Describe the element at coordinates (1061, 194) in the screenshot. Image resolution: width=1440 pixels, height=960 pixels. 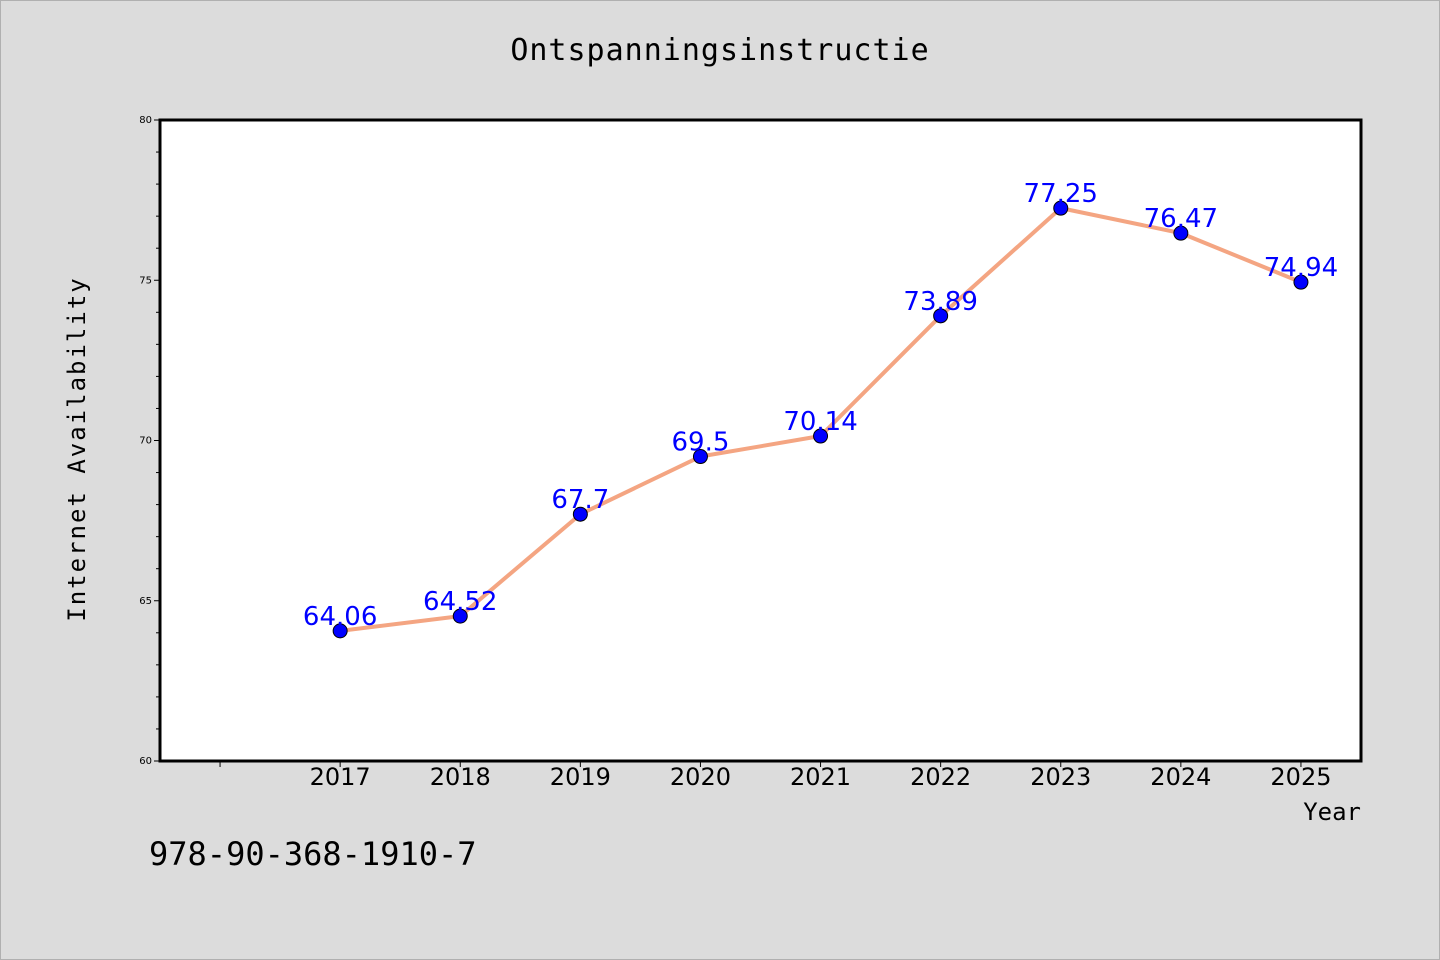
I see `data-label: 77.25` at that location.